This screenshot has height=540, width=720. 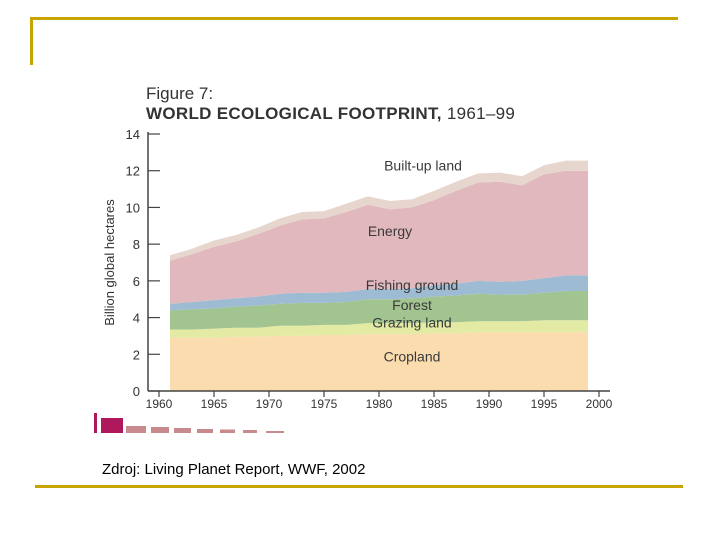 I want to click on x-tick-label-2000: 2000, so click(x=599, y=404).